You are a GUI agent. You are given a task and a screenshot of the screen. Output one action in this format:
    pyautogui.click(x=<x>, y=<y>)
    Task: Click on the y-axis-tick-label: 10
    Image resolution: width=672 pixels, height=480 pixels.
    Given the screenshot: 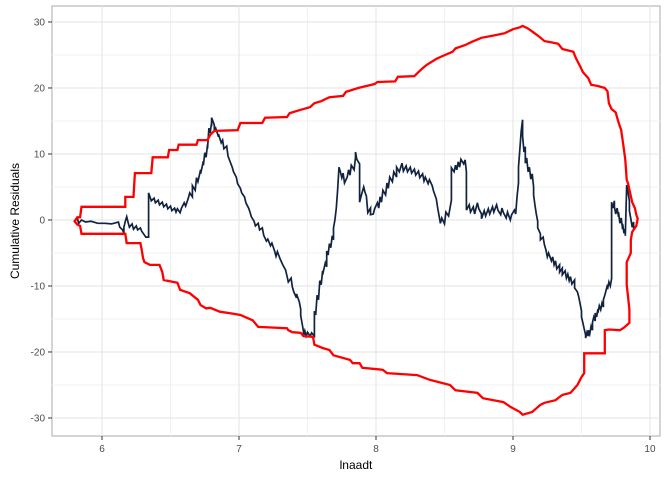 What is the action you would take?
    pyautogui.click(x=40, y=154)
    